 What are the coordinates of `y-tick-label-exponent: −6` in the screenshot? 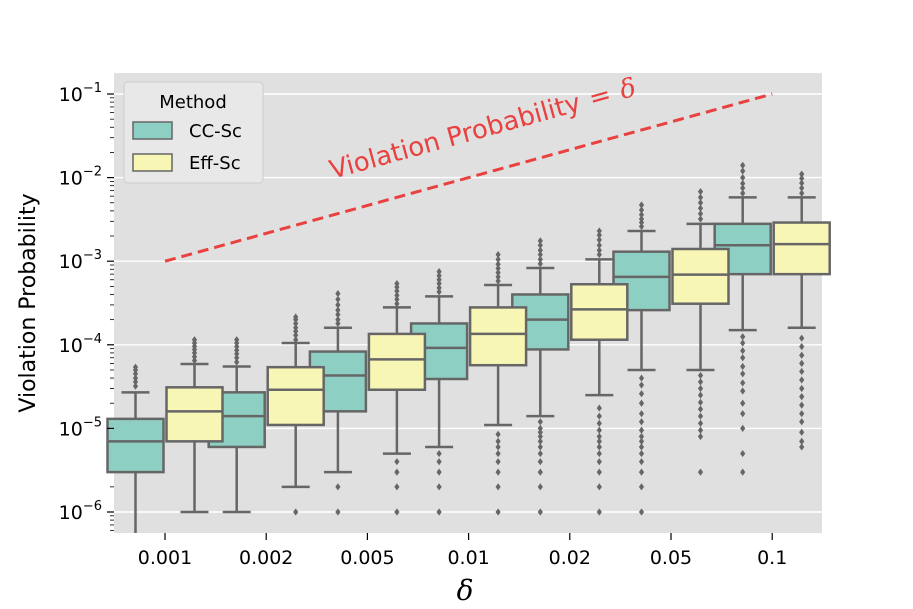 It's located at (92, 506).